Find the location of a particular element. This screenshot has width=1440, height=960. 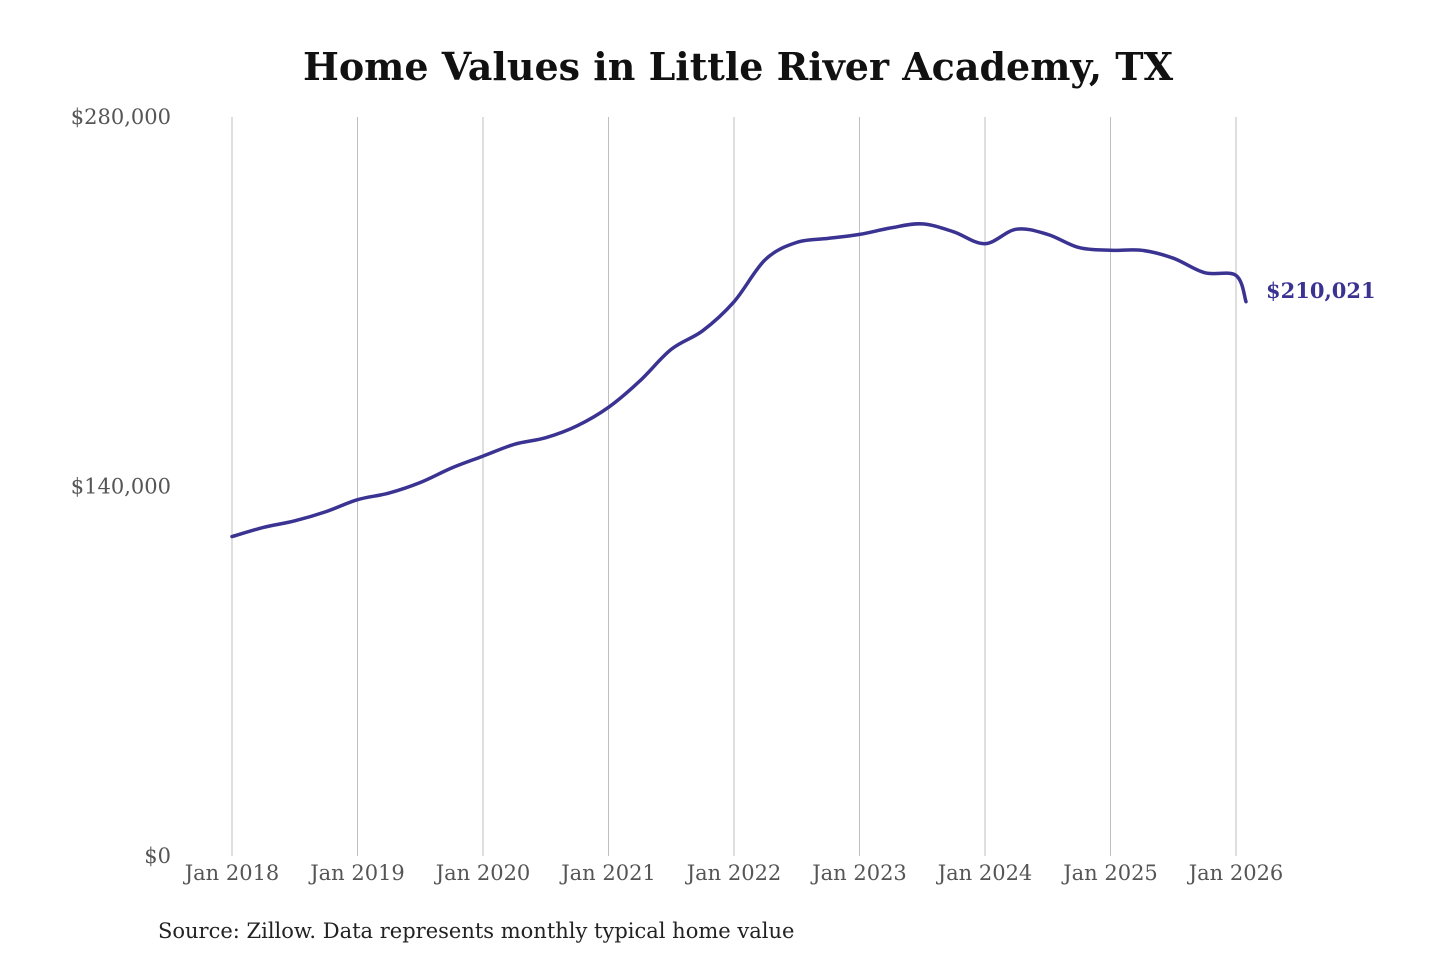

x-tick-label: Jan 2026 is located at coordinates (1235, 873).